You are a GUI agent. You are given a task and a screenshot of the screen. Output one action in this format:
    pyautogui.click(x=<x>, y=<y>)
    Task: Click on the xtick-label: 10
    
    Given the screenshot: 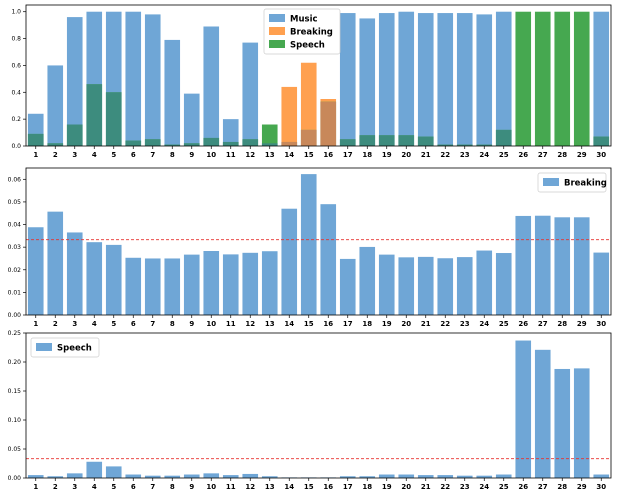 What is the action you would take?
    pyautogui.click(x=211, y=487)
    